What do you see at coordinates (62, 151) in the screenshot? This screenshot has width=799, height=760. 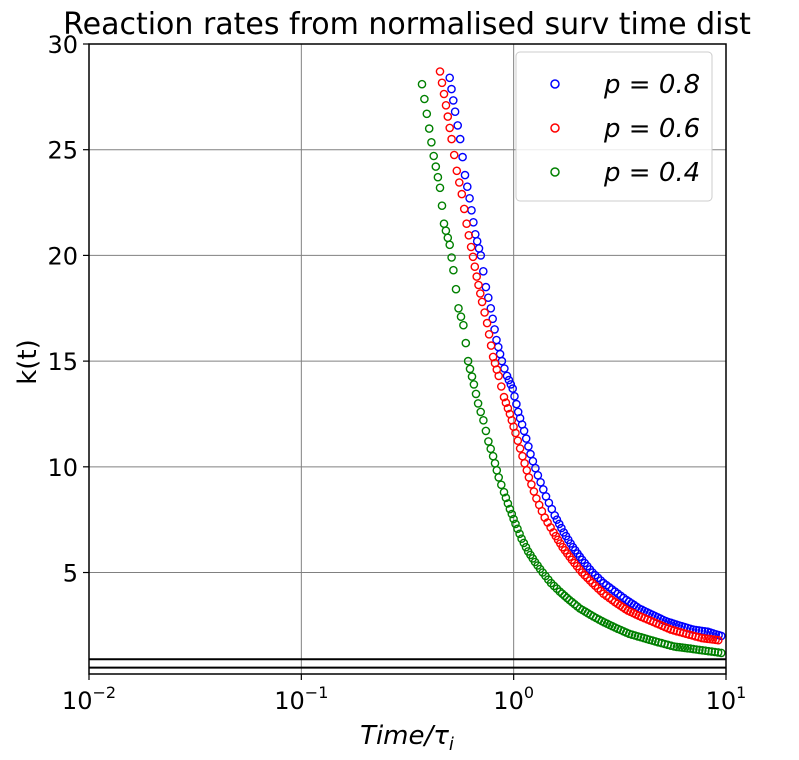 I see `y-tick-label: 25` at bounding box center [62, 151].